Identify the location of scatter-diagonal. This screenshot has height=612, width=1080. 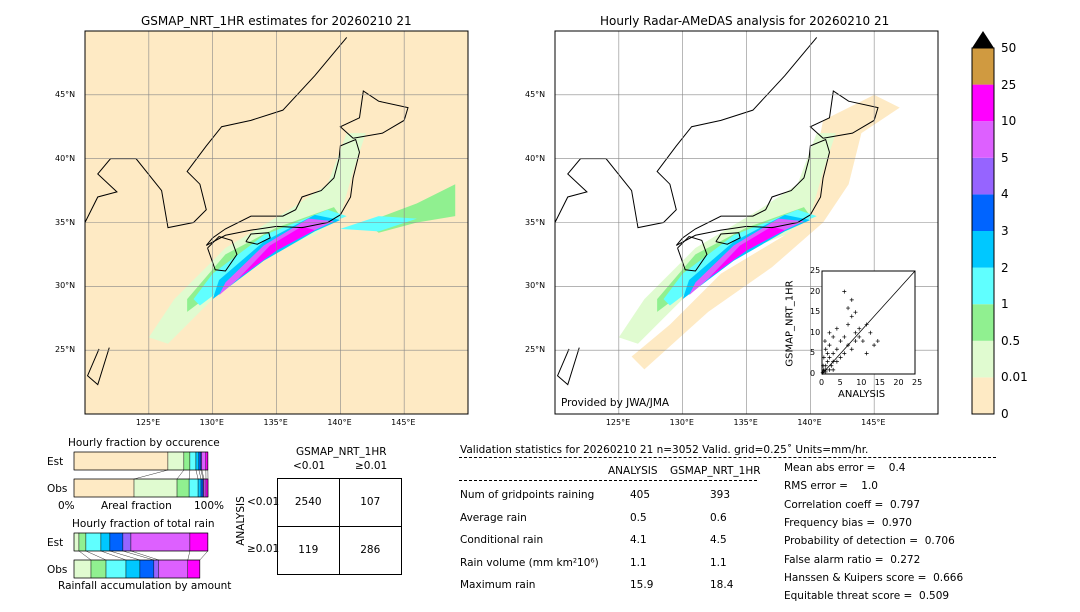
(868, 322).